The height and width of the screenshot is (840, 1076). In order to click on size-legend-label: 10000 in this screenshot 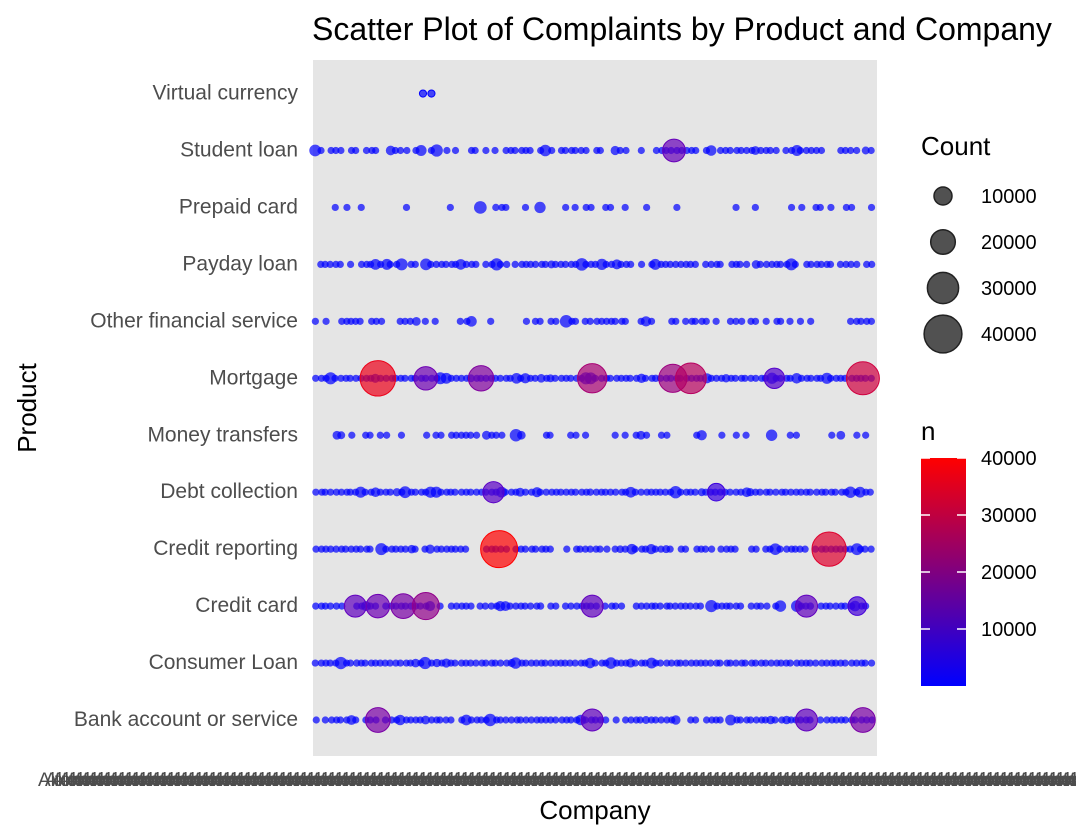, I will do `click(1009, 197)`.